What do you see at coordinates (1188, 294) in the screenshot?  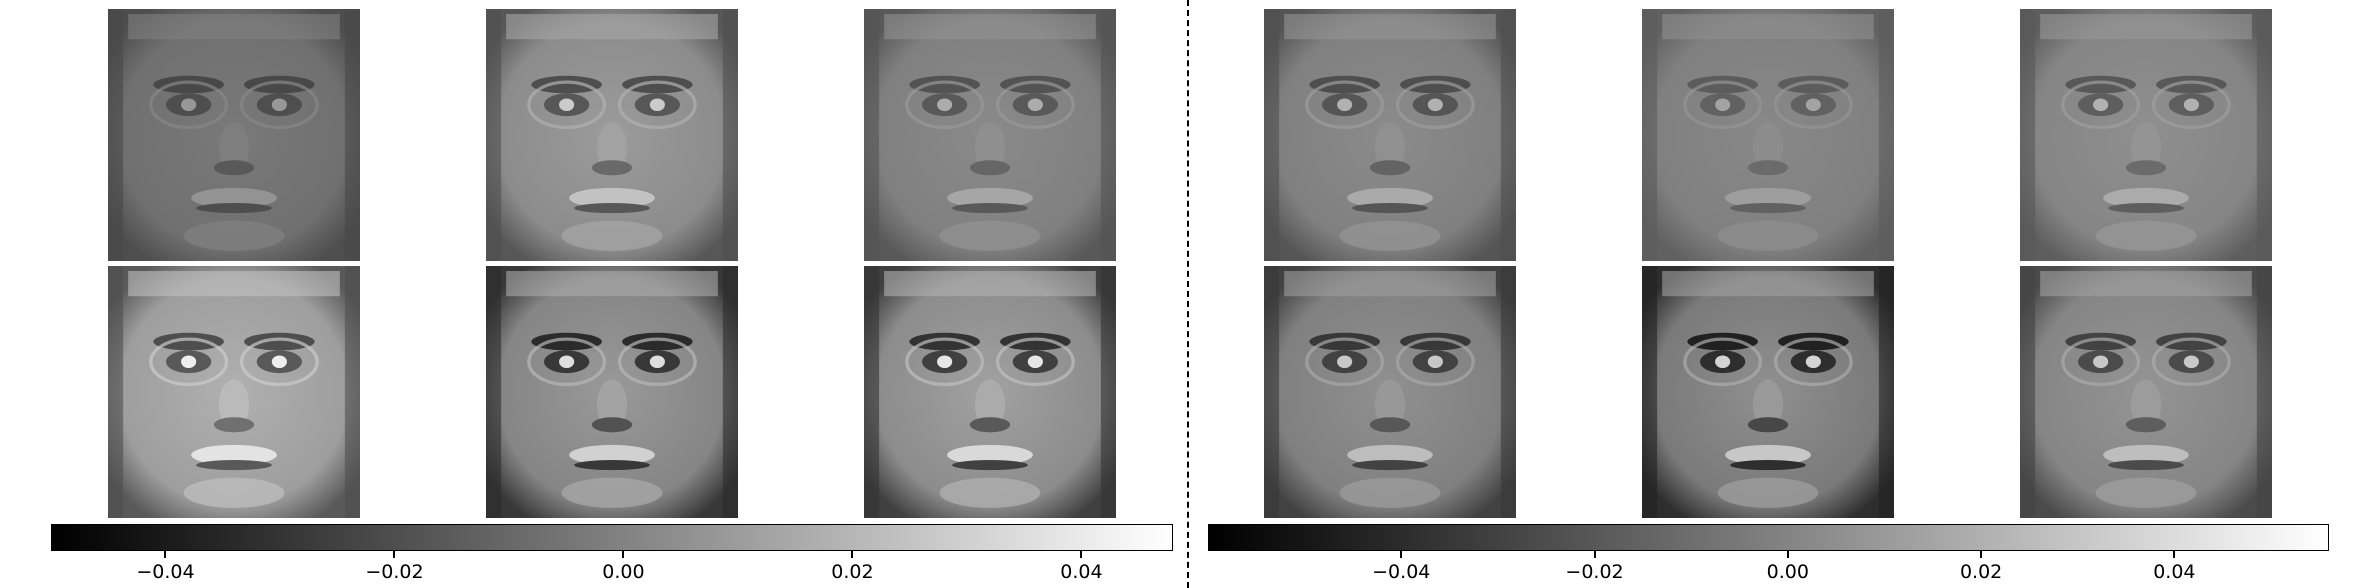 I see `panel-divider` at bounding box center [1188, 294].